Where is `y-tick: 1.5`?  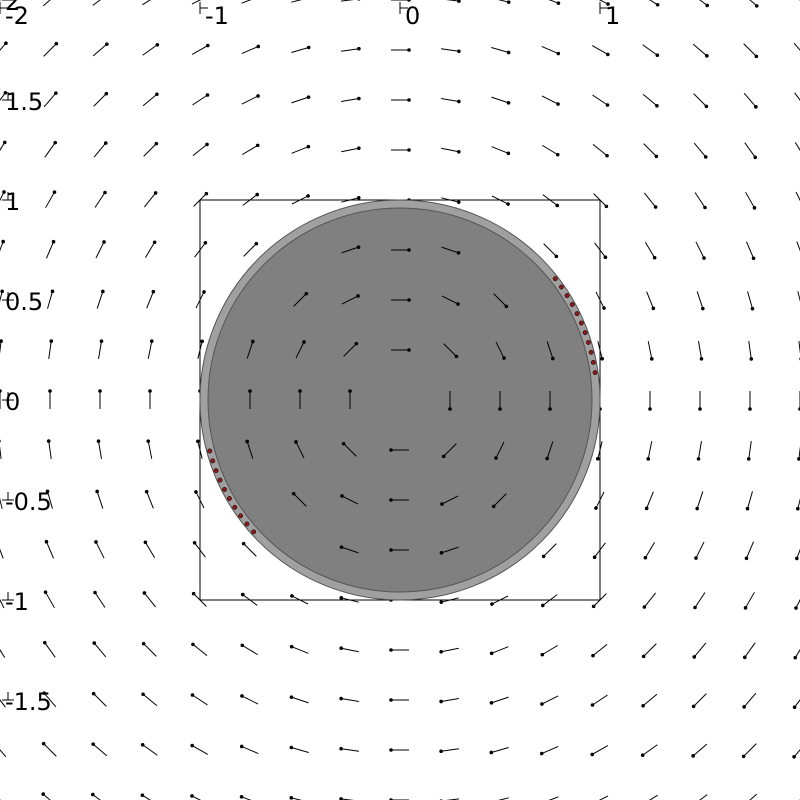
y-tick: 1.5 is located at coordinates (22, 102).